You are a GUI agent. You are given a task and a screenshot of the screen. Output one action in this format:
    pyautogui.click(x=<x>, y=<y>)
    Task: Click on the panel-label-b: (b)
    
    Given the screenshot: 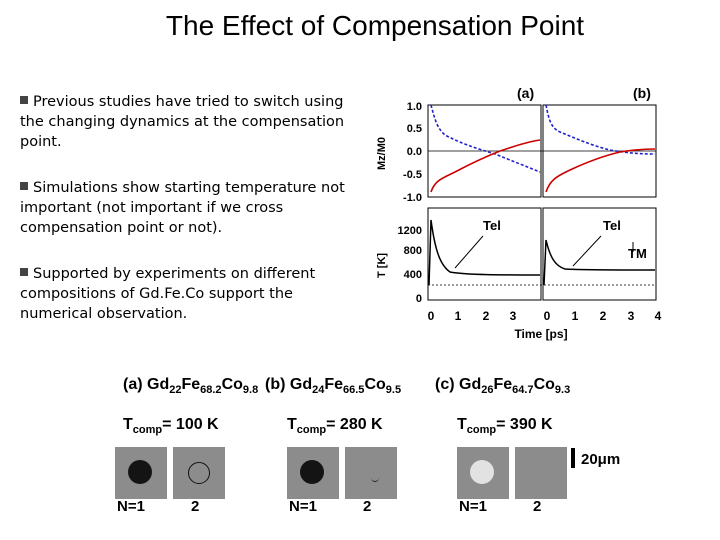 What is the action you would take?
    pyautogui.click(x=642, y=93)
    